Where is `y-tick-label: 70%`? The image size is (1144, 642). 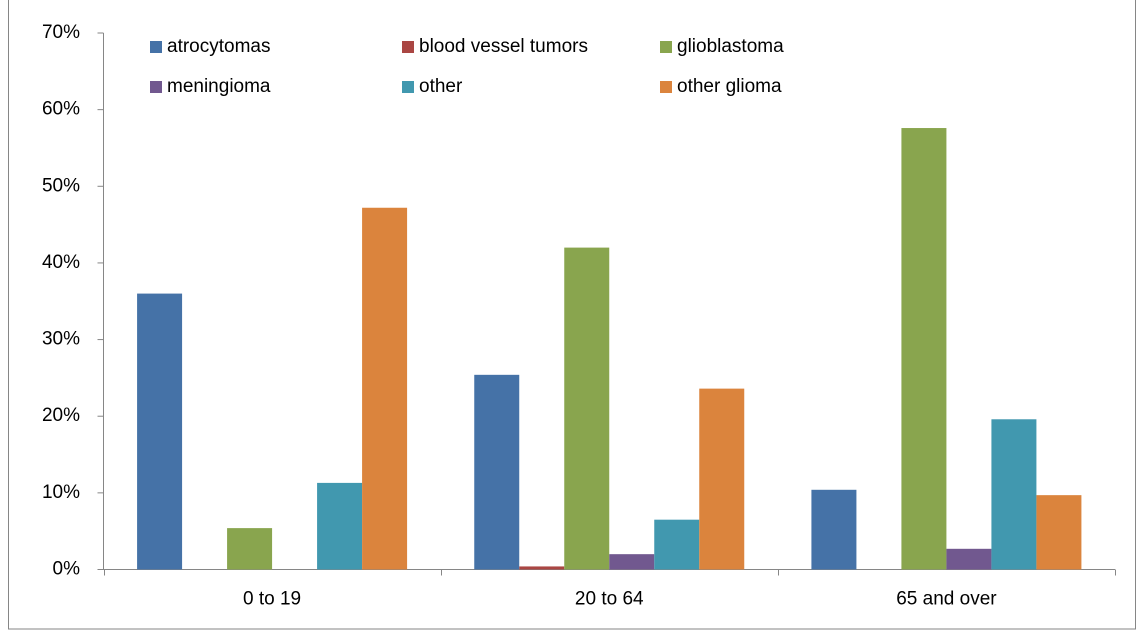
y-tick-label: 70% is located at coordinates (61, 32).